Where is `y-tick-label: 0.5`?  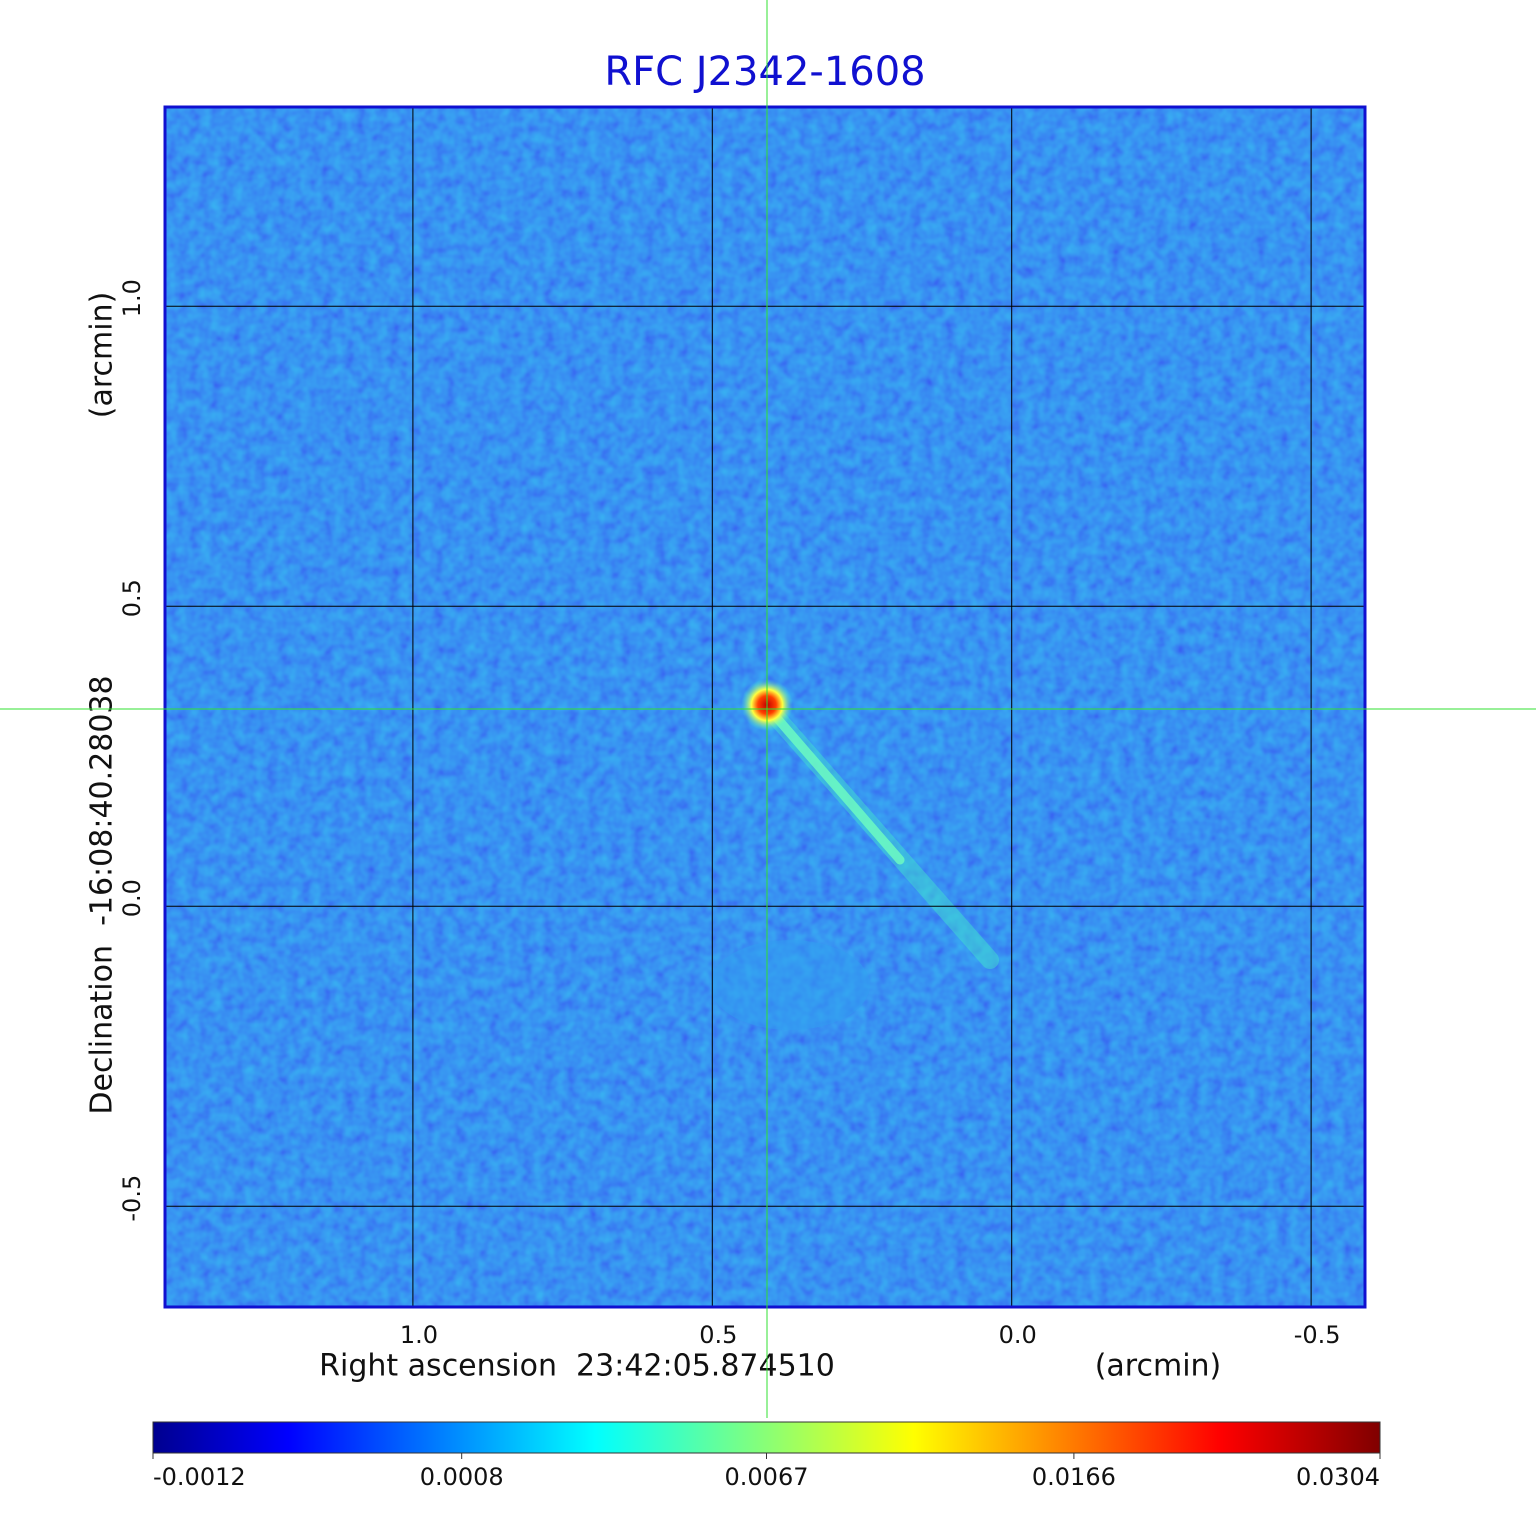 y-tick-label: 0.5 is located at coordinates (132, 598).